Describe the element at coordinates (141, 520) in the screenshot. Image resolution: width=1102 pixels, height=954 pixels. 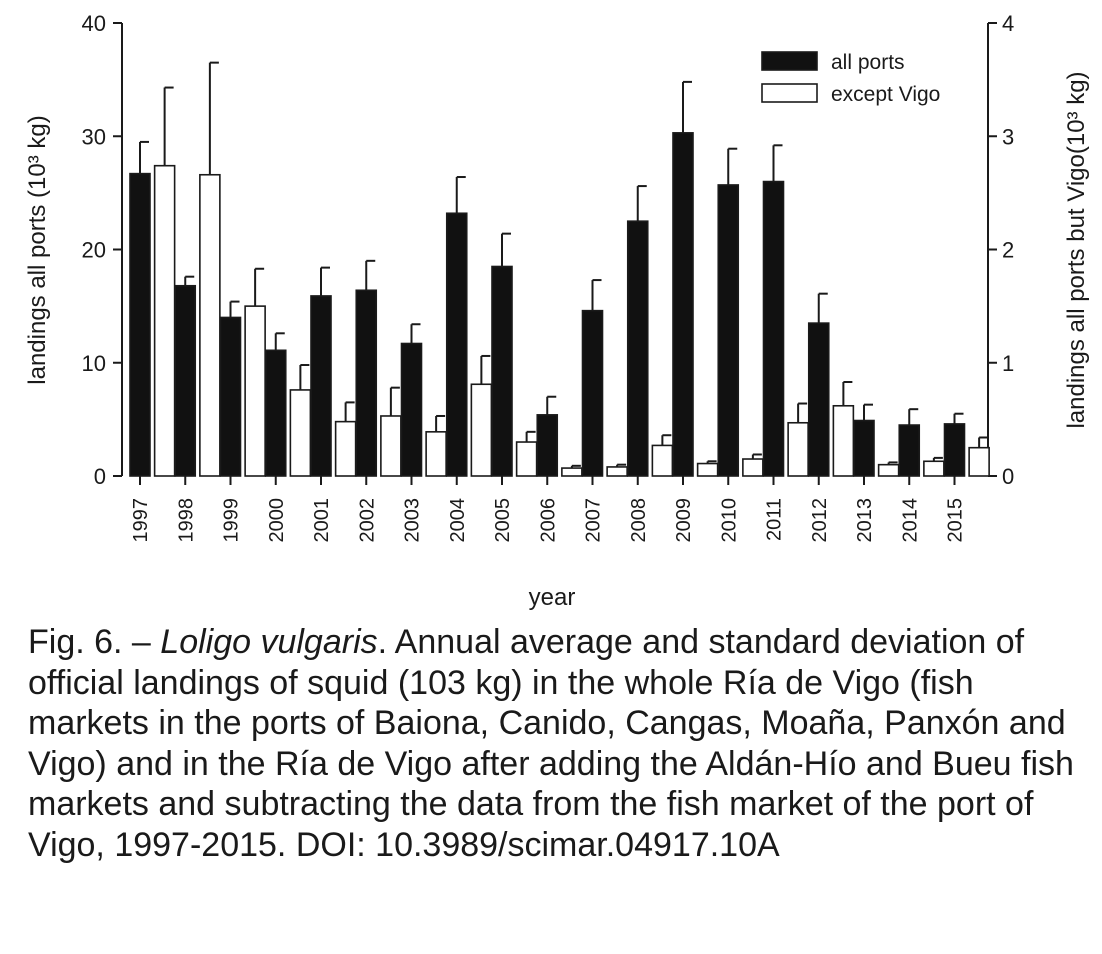
I see `x-tick-label: 1997` at that location.